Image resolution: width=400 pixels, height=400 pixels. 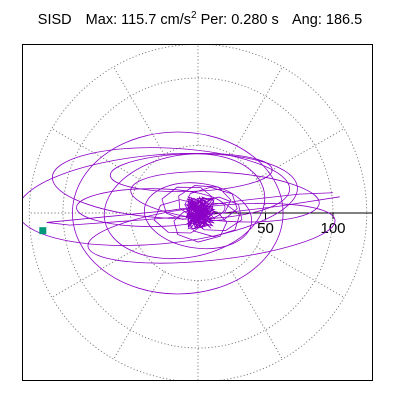 What do you see at coordinates (156, 20) in the screenshot?
I see `max-value: 115.7 cm/s` at bounding box center [156, 20].